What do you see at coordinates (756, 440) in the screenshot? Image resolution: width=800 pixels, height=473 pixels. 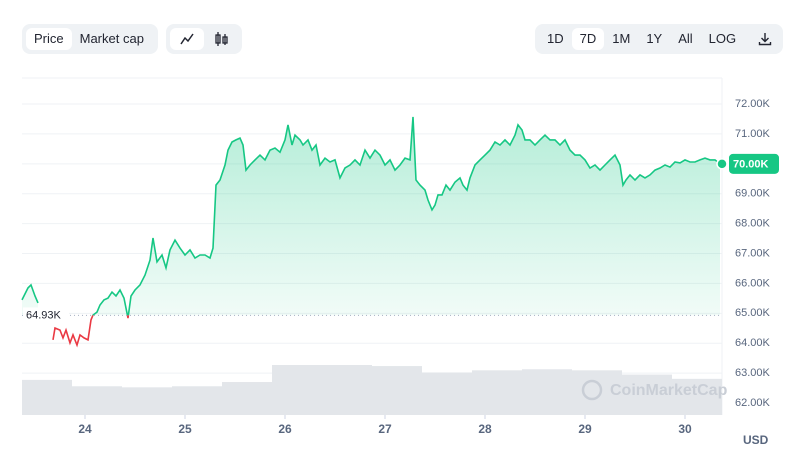 I see `unit-label: USD` at bounding box center [756, 440].